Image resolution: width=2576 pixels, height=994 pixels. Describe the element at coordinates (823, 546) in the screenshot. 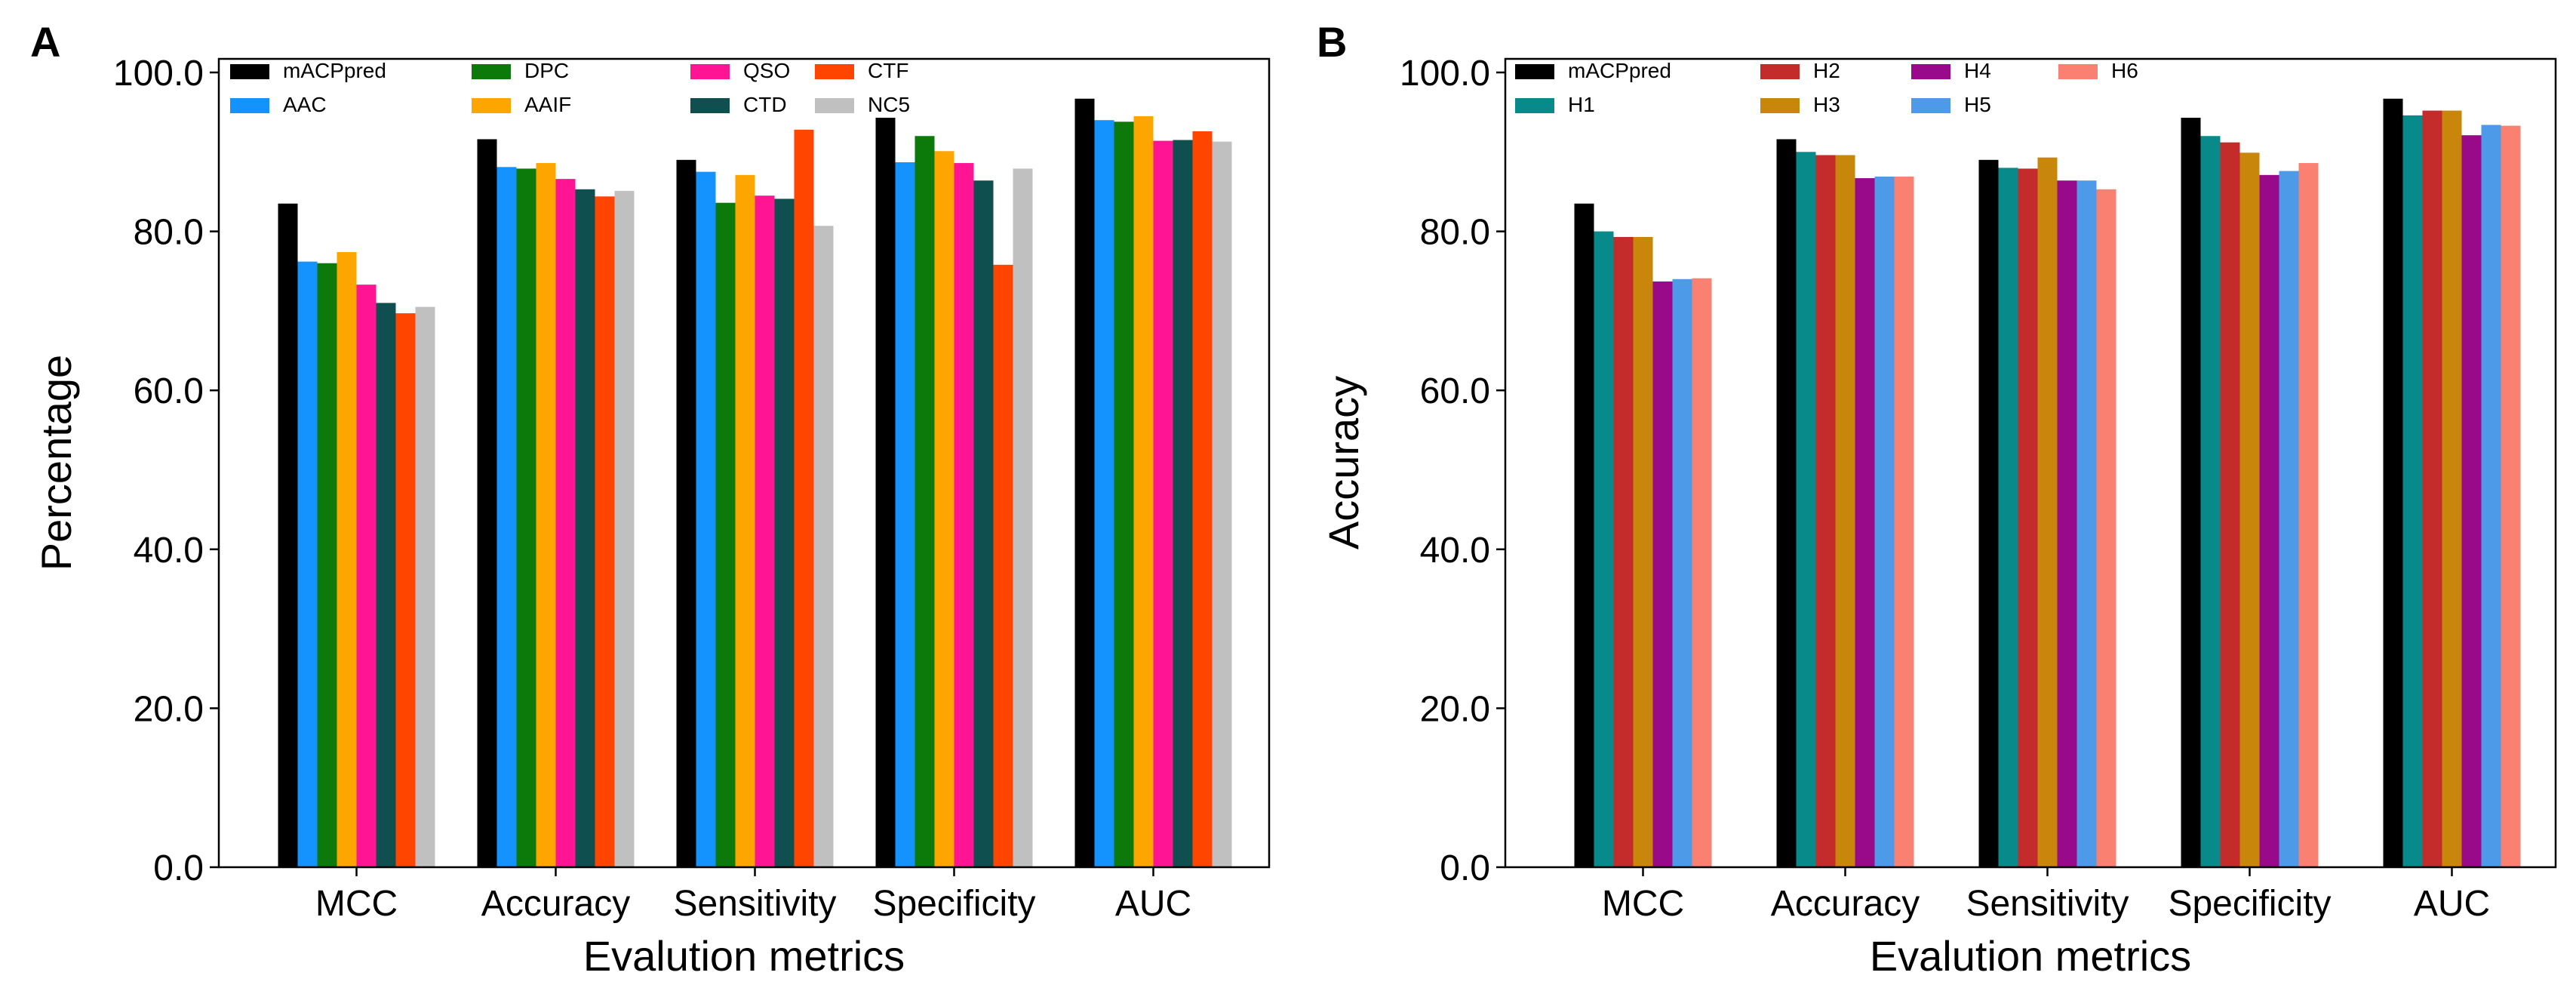

I see `bar-nc5-sensitivity` at that location.